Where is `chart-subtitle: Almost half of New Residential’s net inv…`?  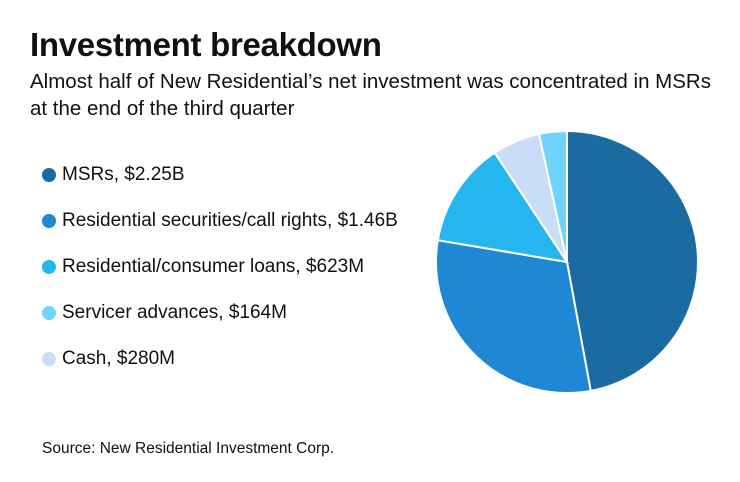 chart-subtitle: Almost half of New Residential’s net inv… is located at coordinates (370, 95).